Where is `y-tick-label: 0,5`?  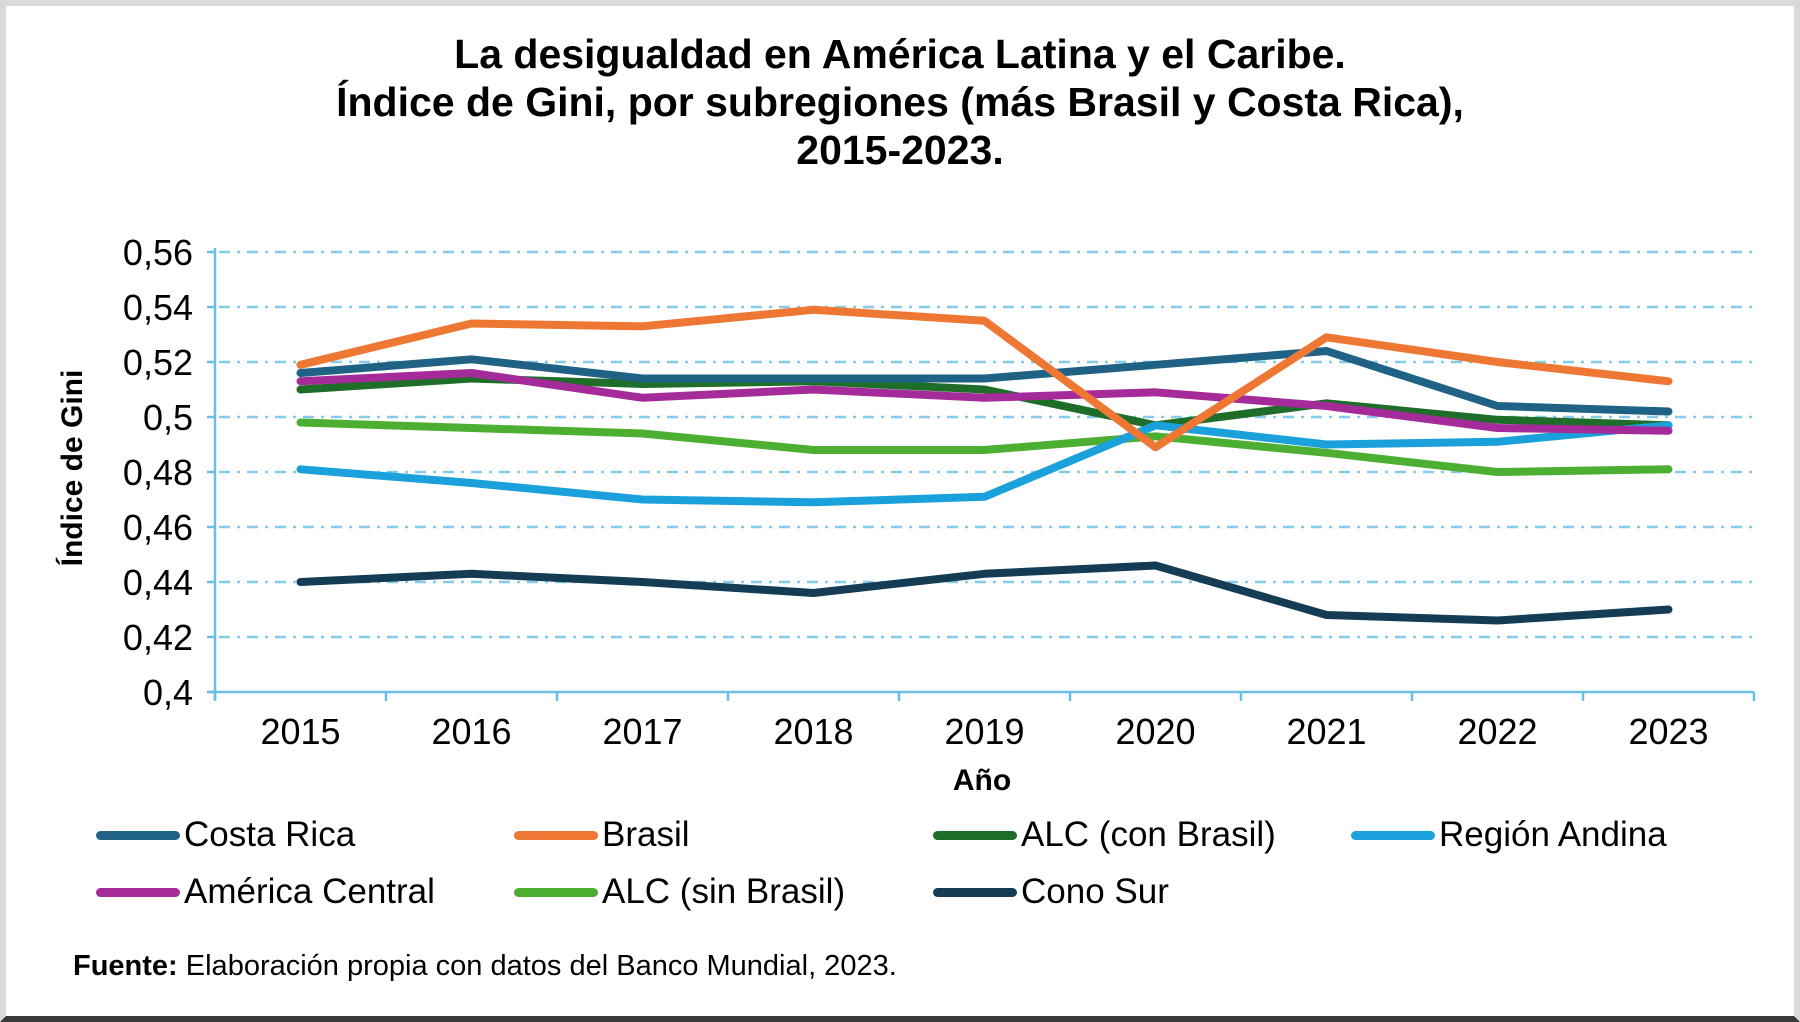 y-tick-label: 0,5 is located at coordinates (168, 417).